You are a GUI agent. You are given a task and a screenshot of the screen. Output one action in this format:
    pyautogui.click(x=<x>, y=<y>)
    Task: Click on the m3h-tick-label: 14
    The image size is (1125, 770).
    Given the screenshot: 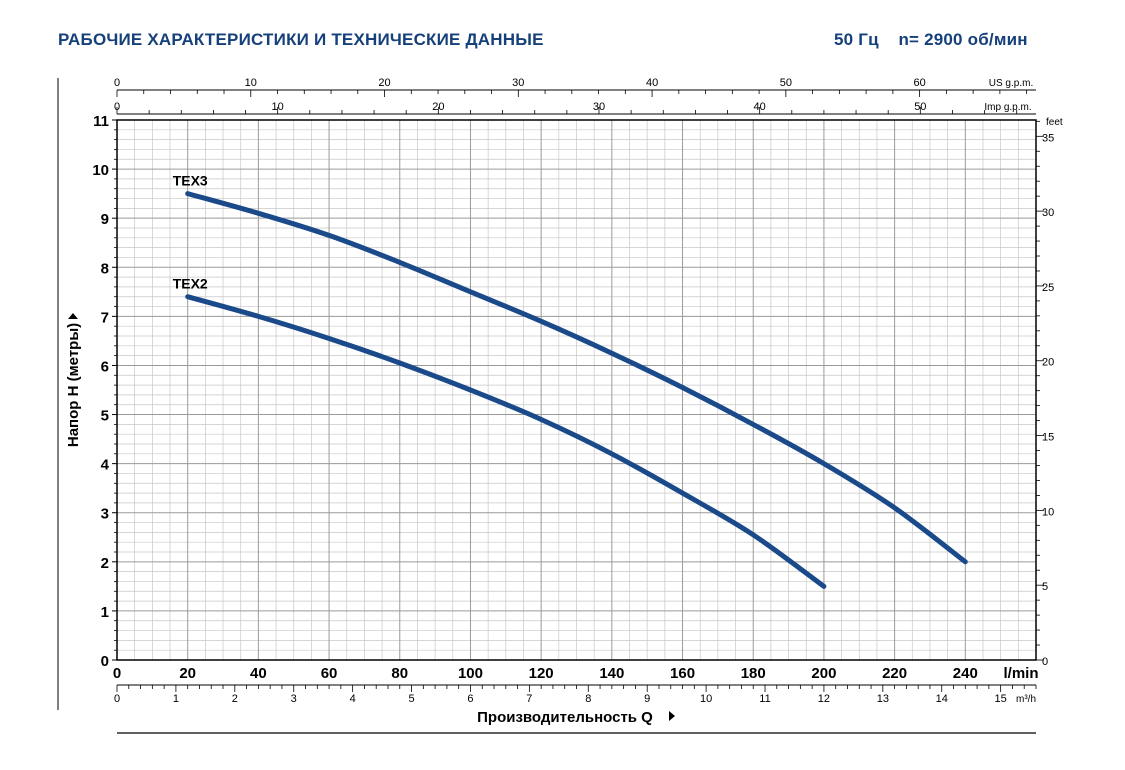 What is the action you would take?
    pyautogui.click(x=942, y=699)
    